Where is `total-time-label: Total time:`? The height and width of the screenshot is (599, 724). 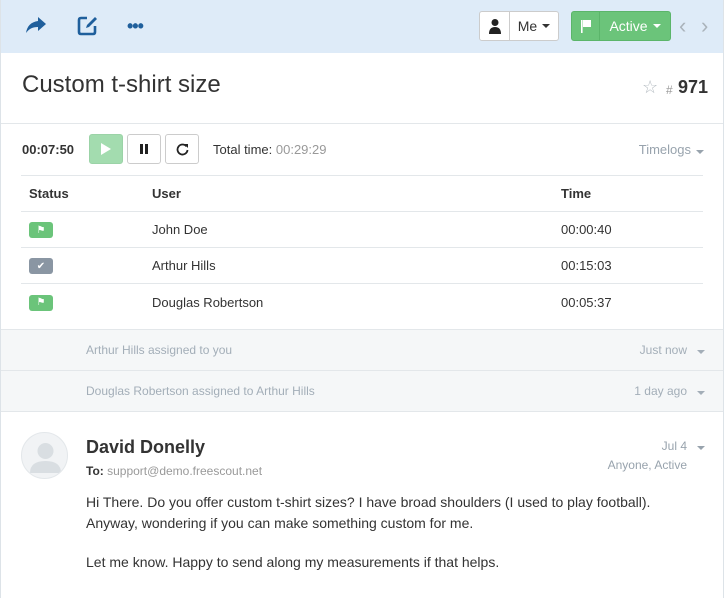
total-time-label: Total time: is located at coordinates (243, 149).